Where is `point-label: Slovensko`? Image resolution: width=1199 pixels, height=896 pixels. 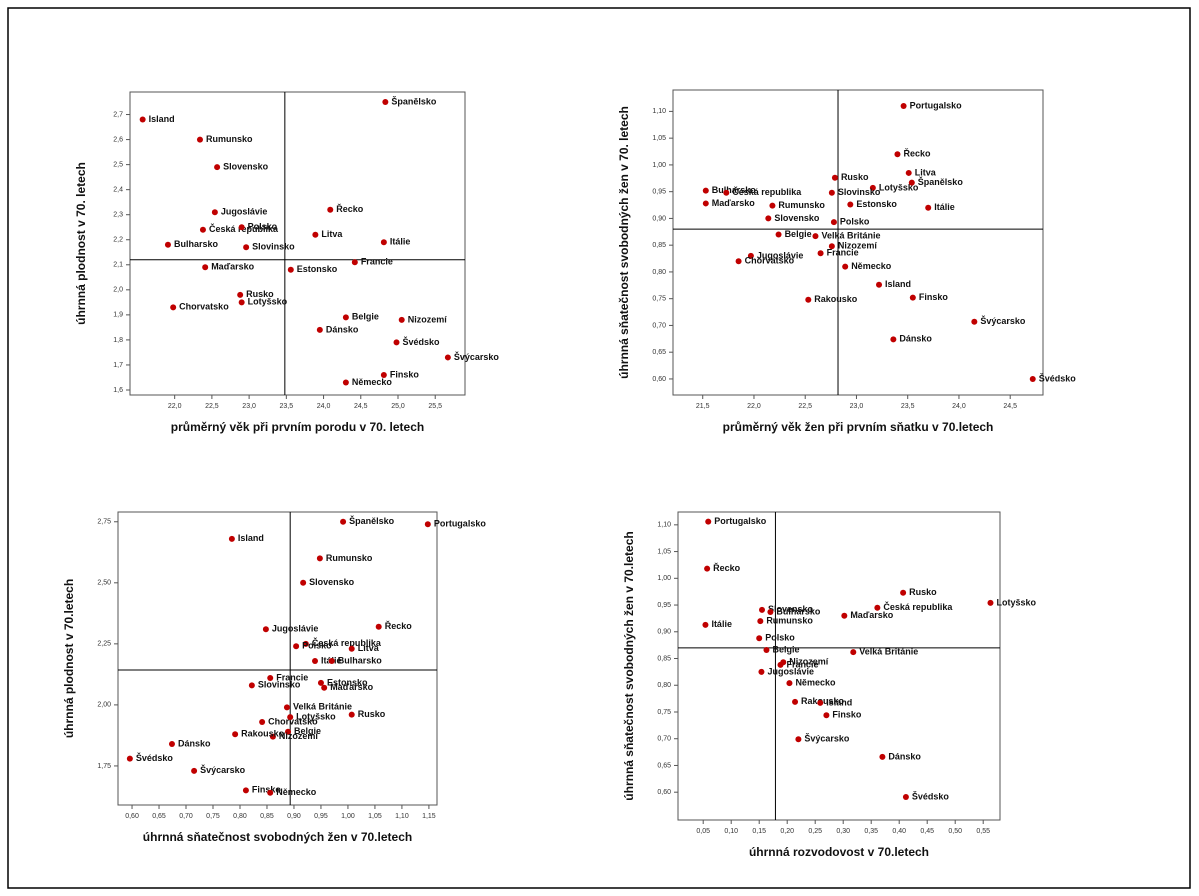 point-label: Slovensko is located at coordinates (332, 582).